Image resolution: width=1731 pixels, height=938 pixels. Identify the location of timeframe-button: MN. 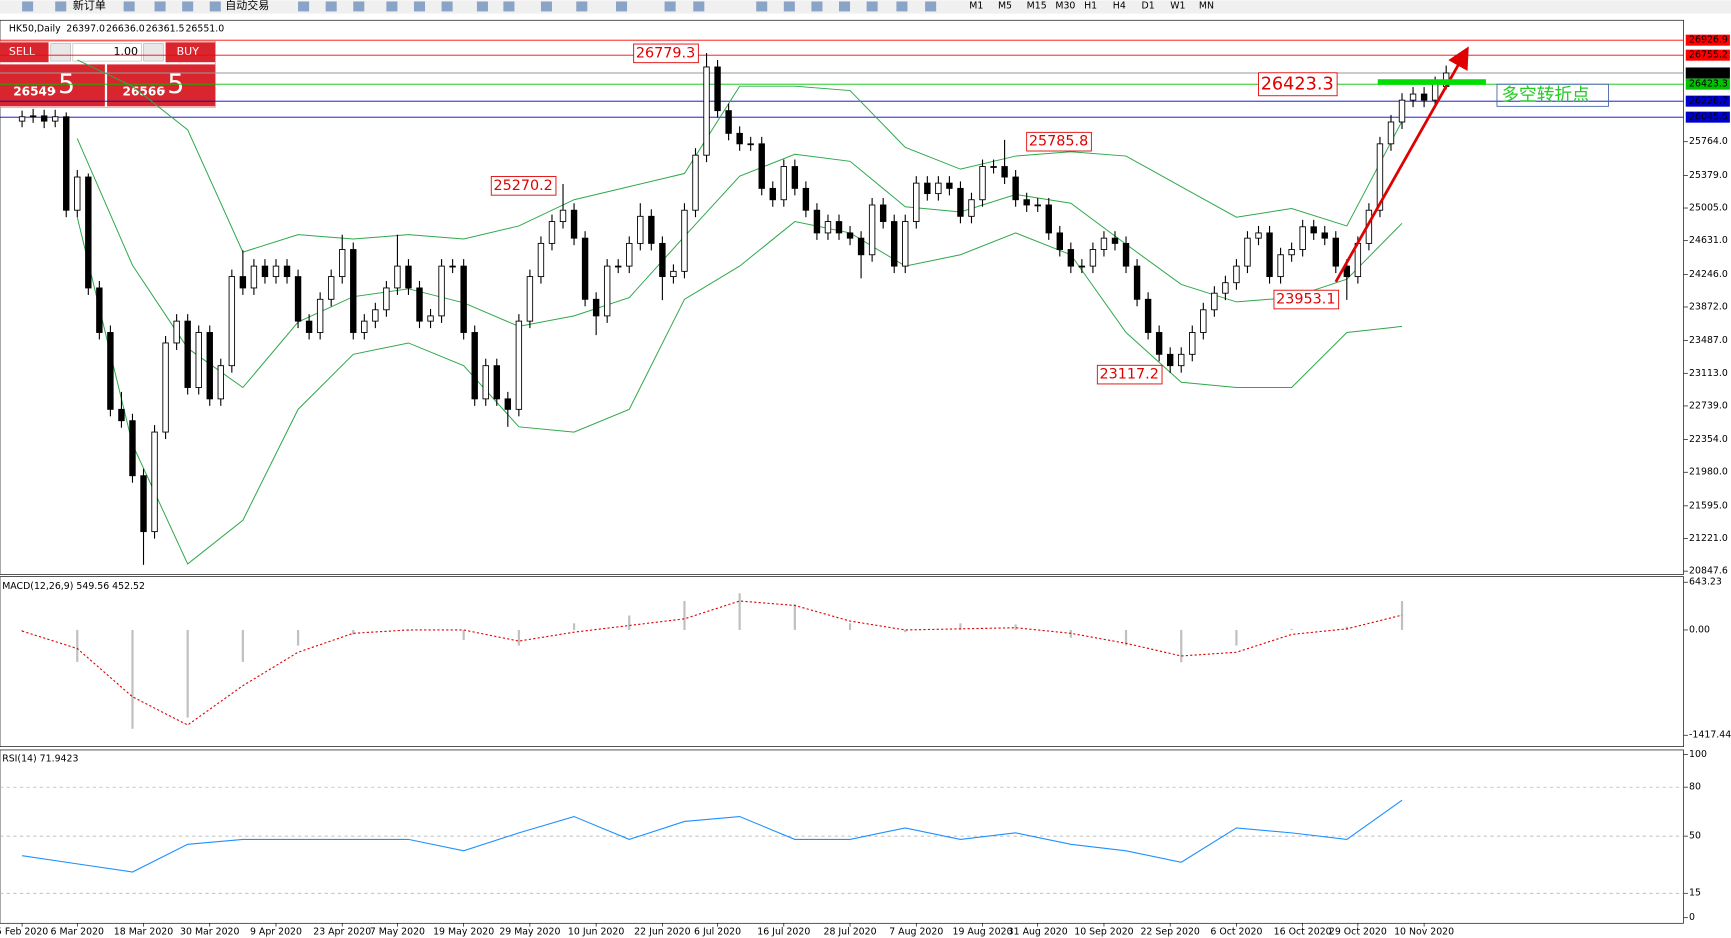
(1206, 5).